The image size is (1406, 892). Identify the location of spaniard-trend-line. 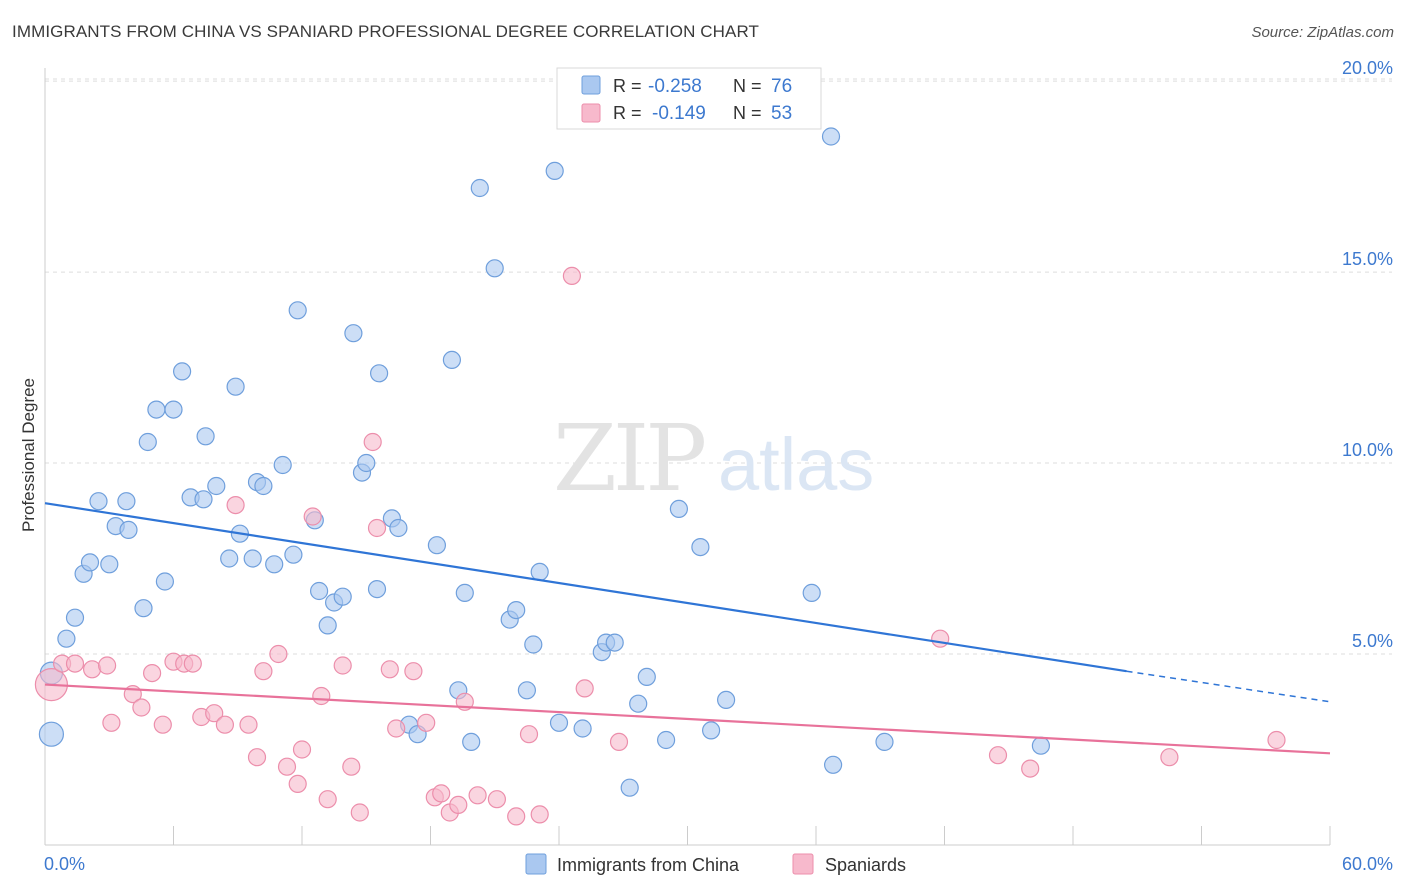
(687, 719).